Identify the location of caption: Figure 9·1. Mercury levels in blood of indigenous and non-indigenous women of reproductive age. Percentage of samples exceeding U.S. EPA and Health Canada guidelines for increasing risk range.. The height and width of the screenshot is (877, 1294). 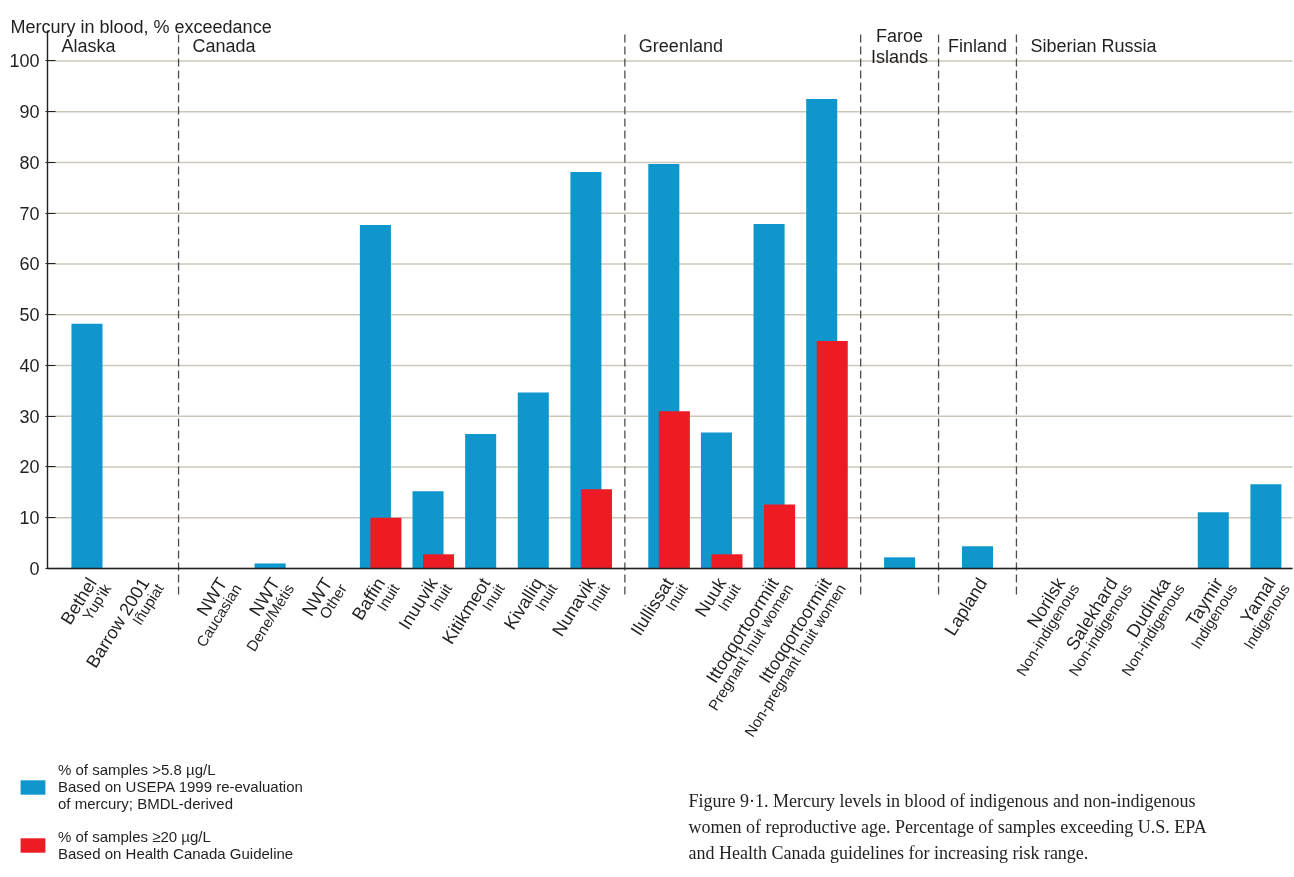
(947, 826).